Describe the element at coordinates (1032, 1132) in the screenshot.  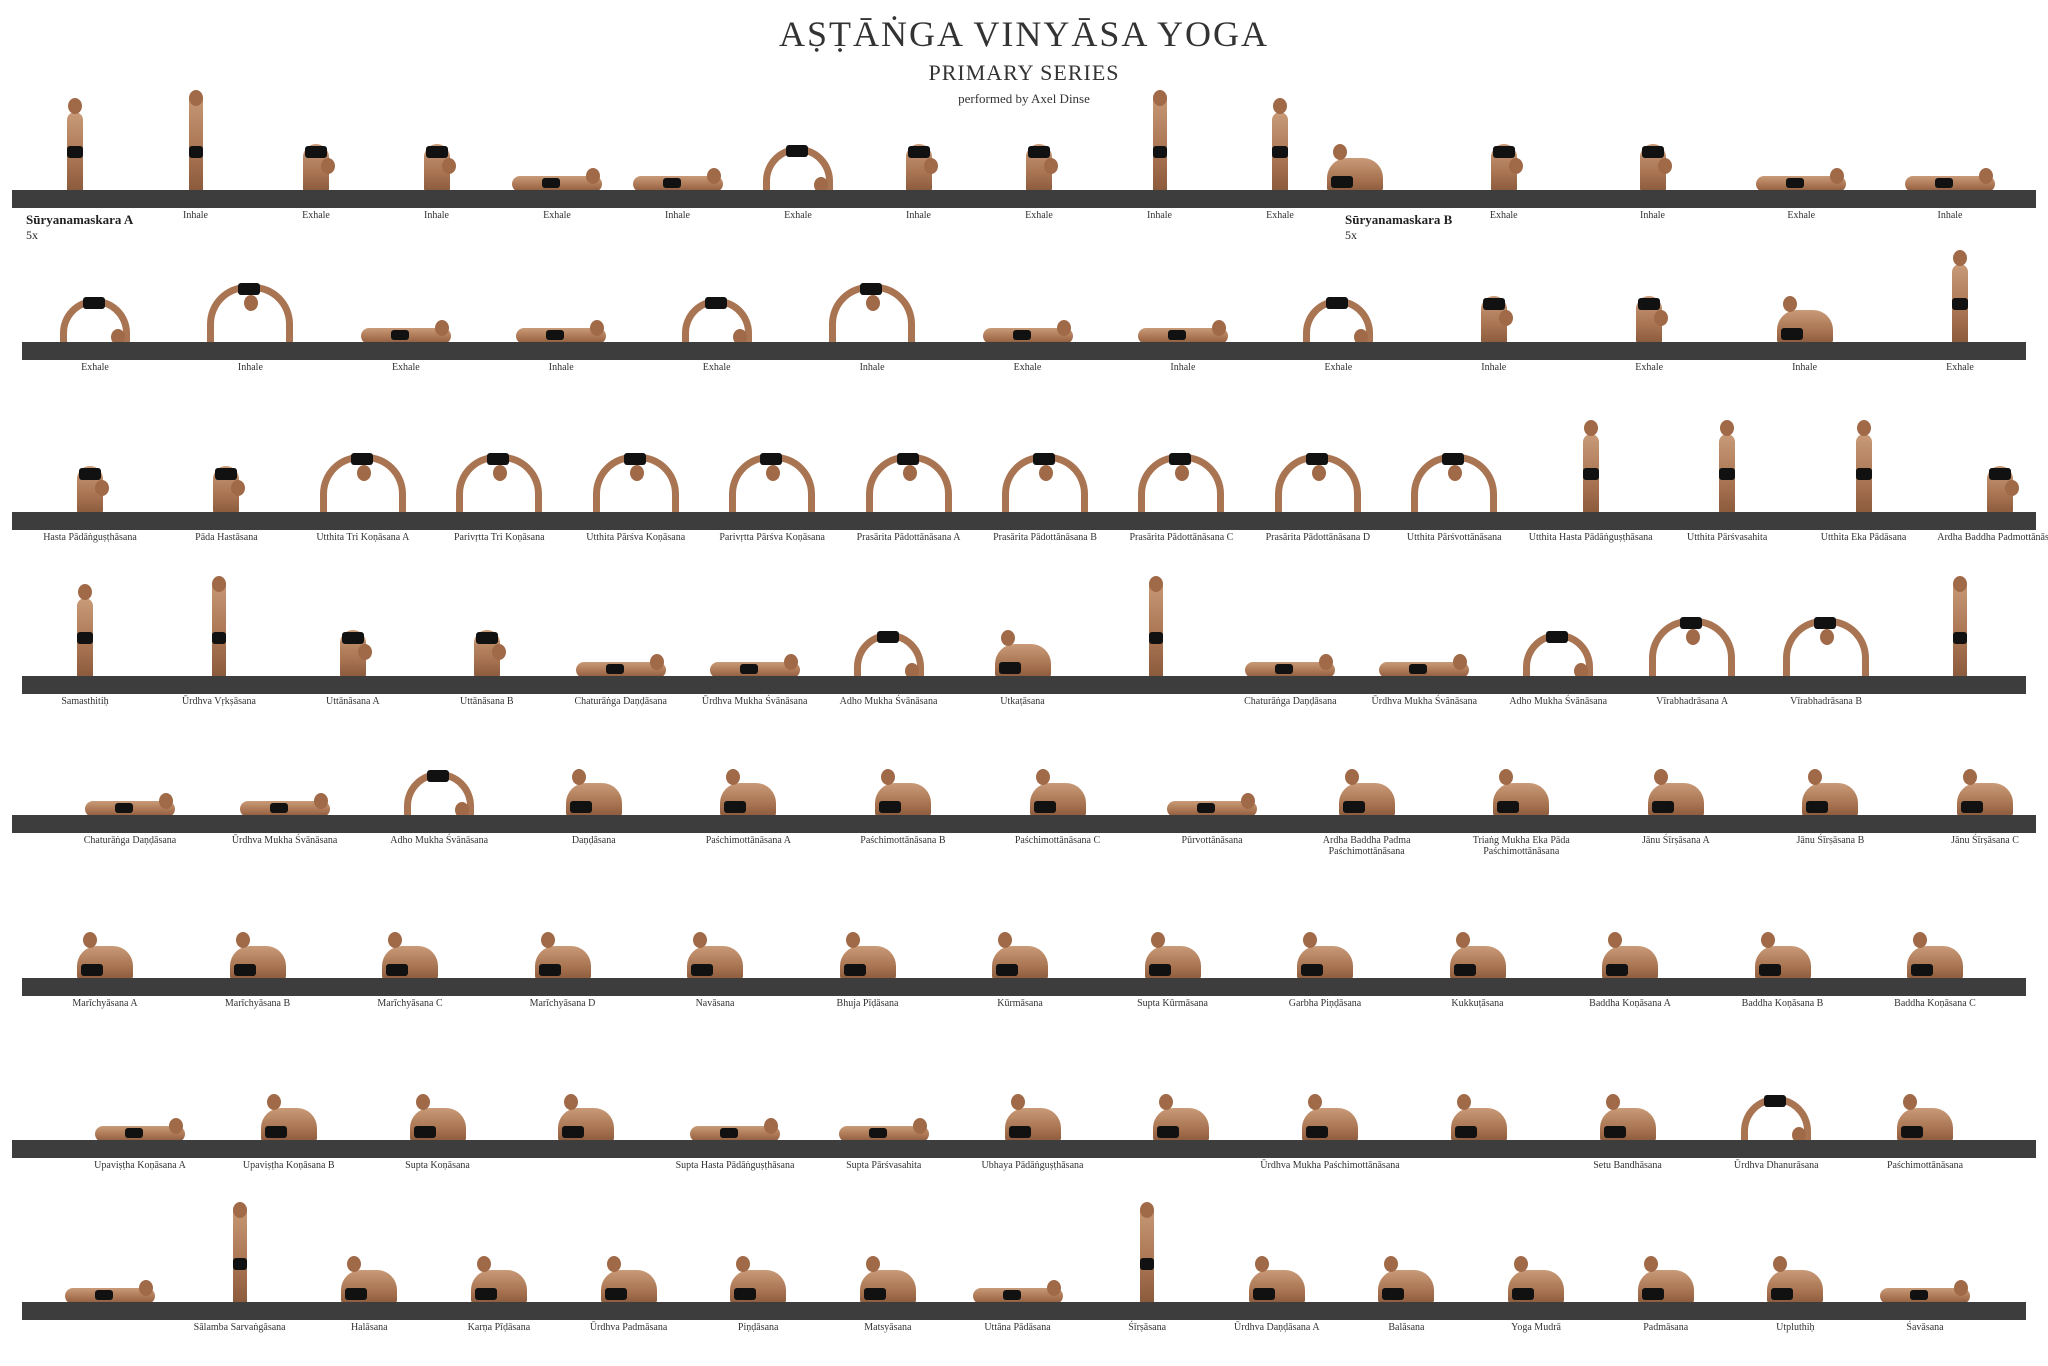
I see `pose: Ubhaya Pādāṅguṣṭhāsana` at that location.